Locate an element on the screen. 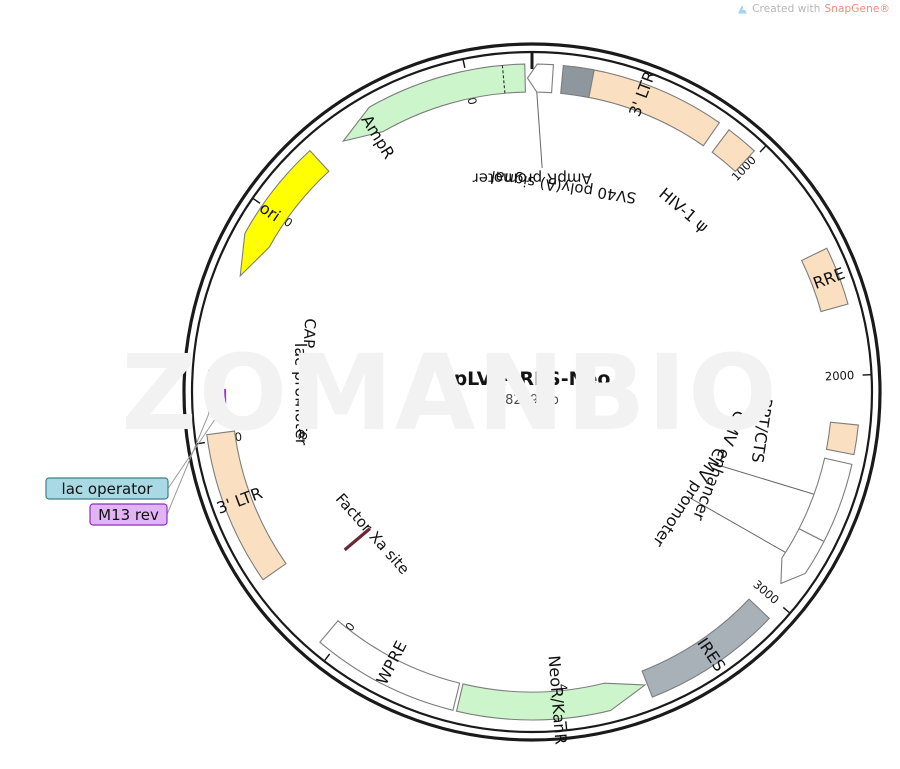  feature-lac-promoter is located at coordinates (212, 402).